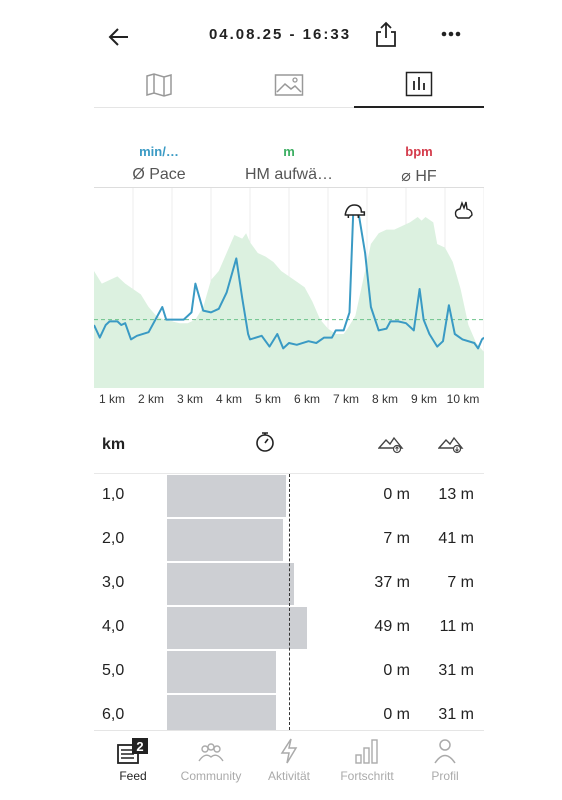  What do you see at coordinates (133, 776) in the screenshot?
I see `nav-label: Feed` at bounding box center [133, 776].